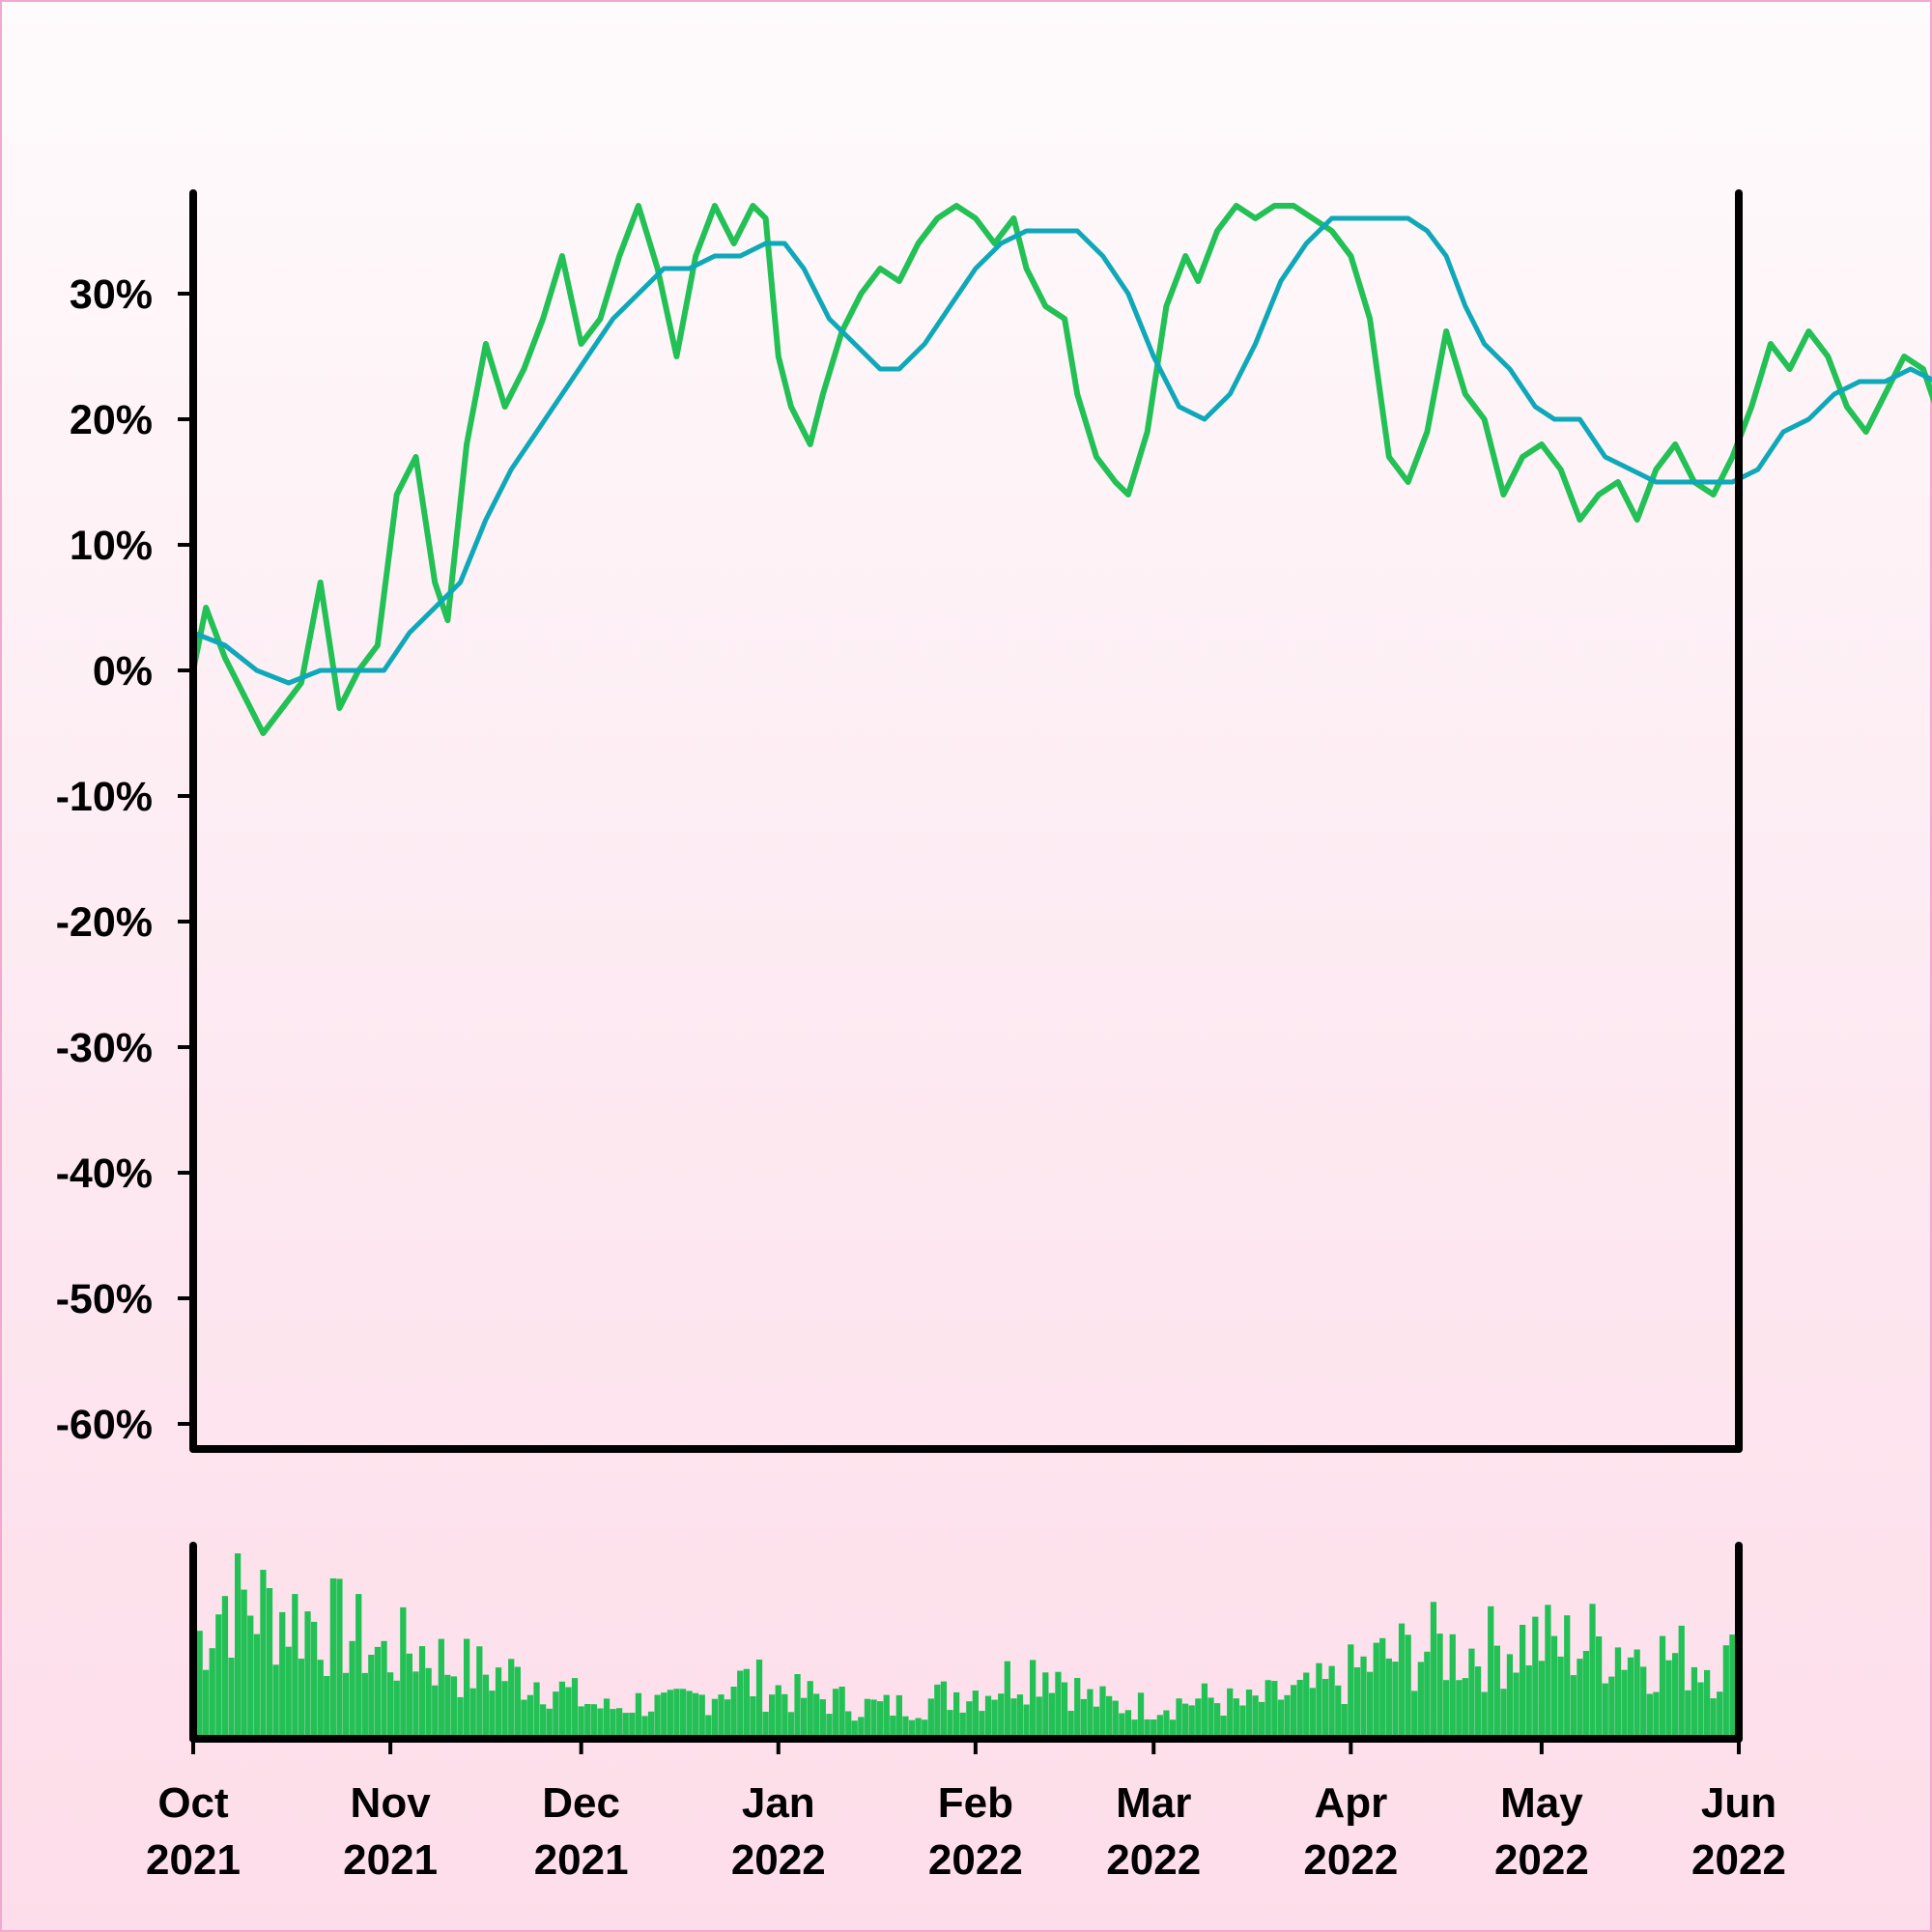 The image size is (1932, 1932). Describe the element at coordinates (778, 1803) in the screenshot. I see `x-tick-label-month: Jan` at that location.